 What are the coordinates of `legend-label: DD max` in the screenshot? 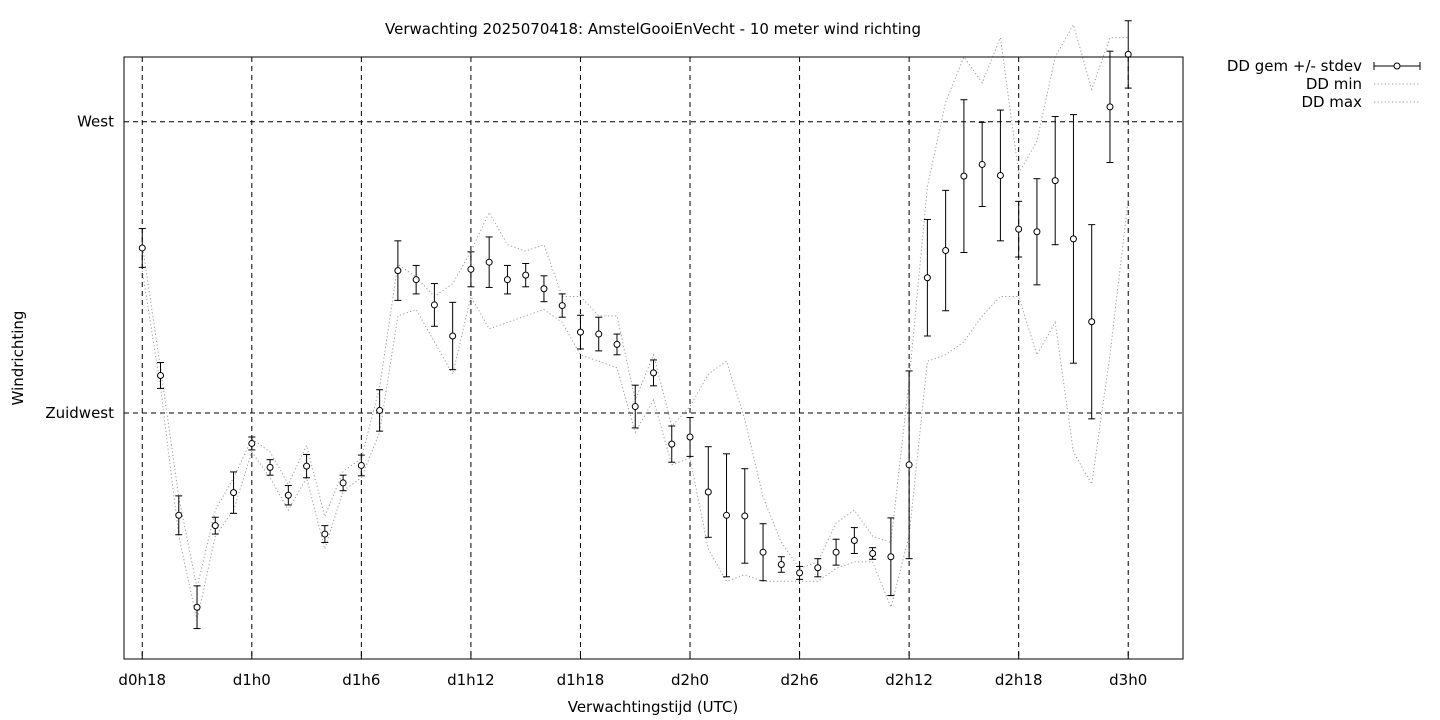 It's located at (1331, 102).